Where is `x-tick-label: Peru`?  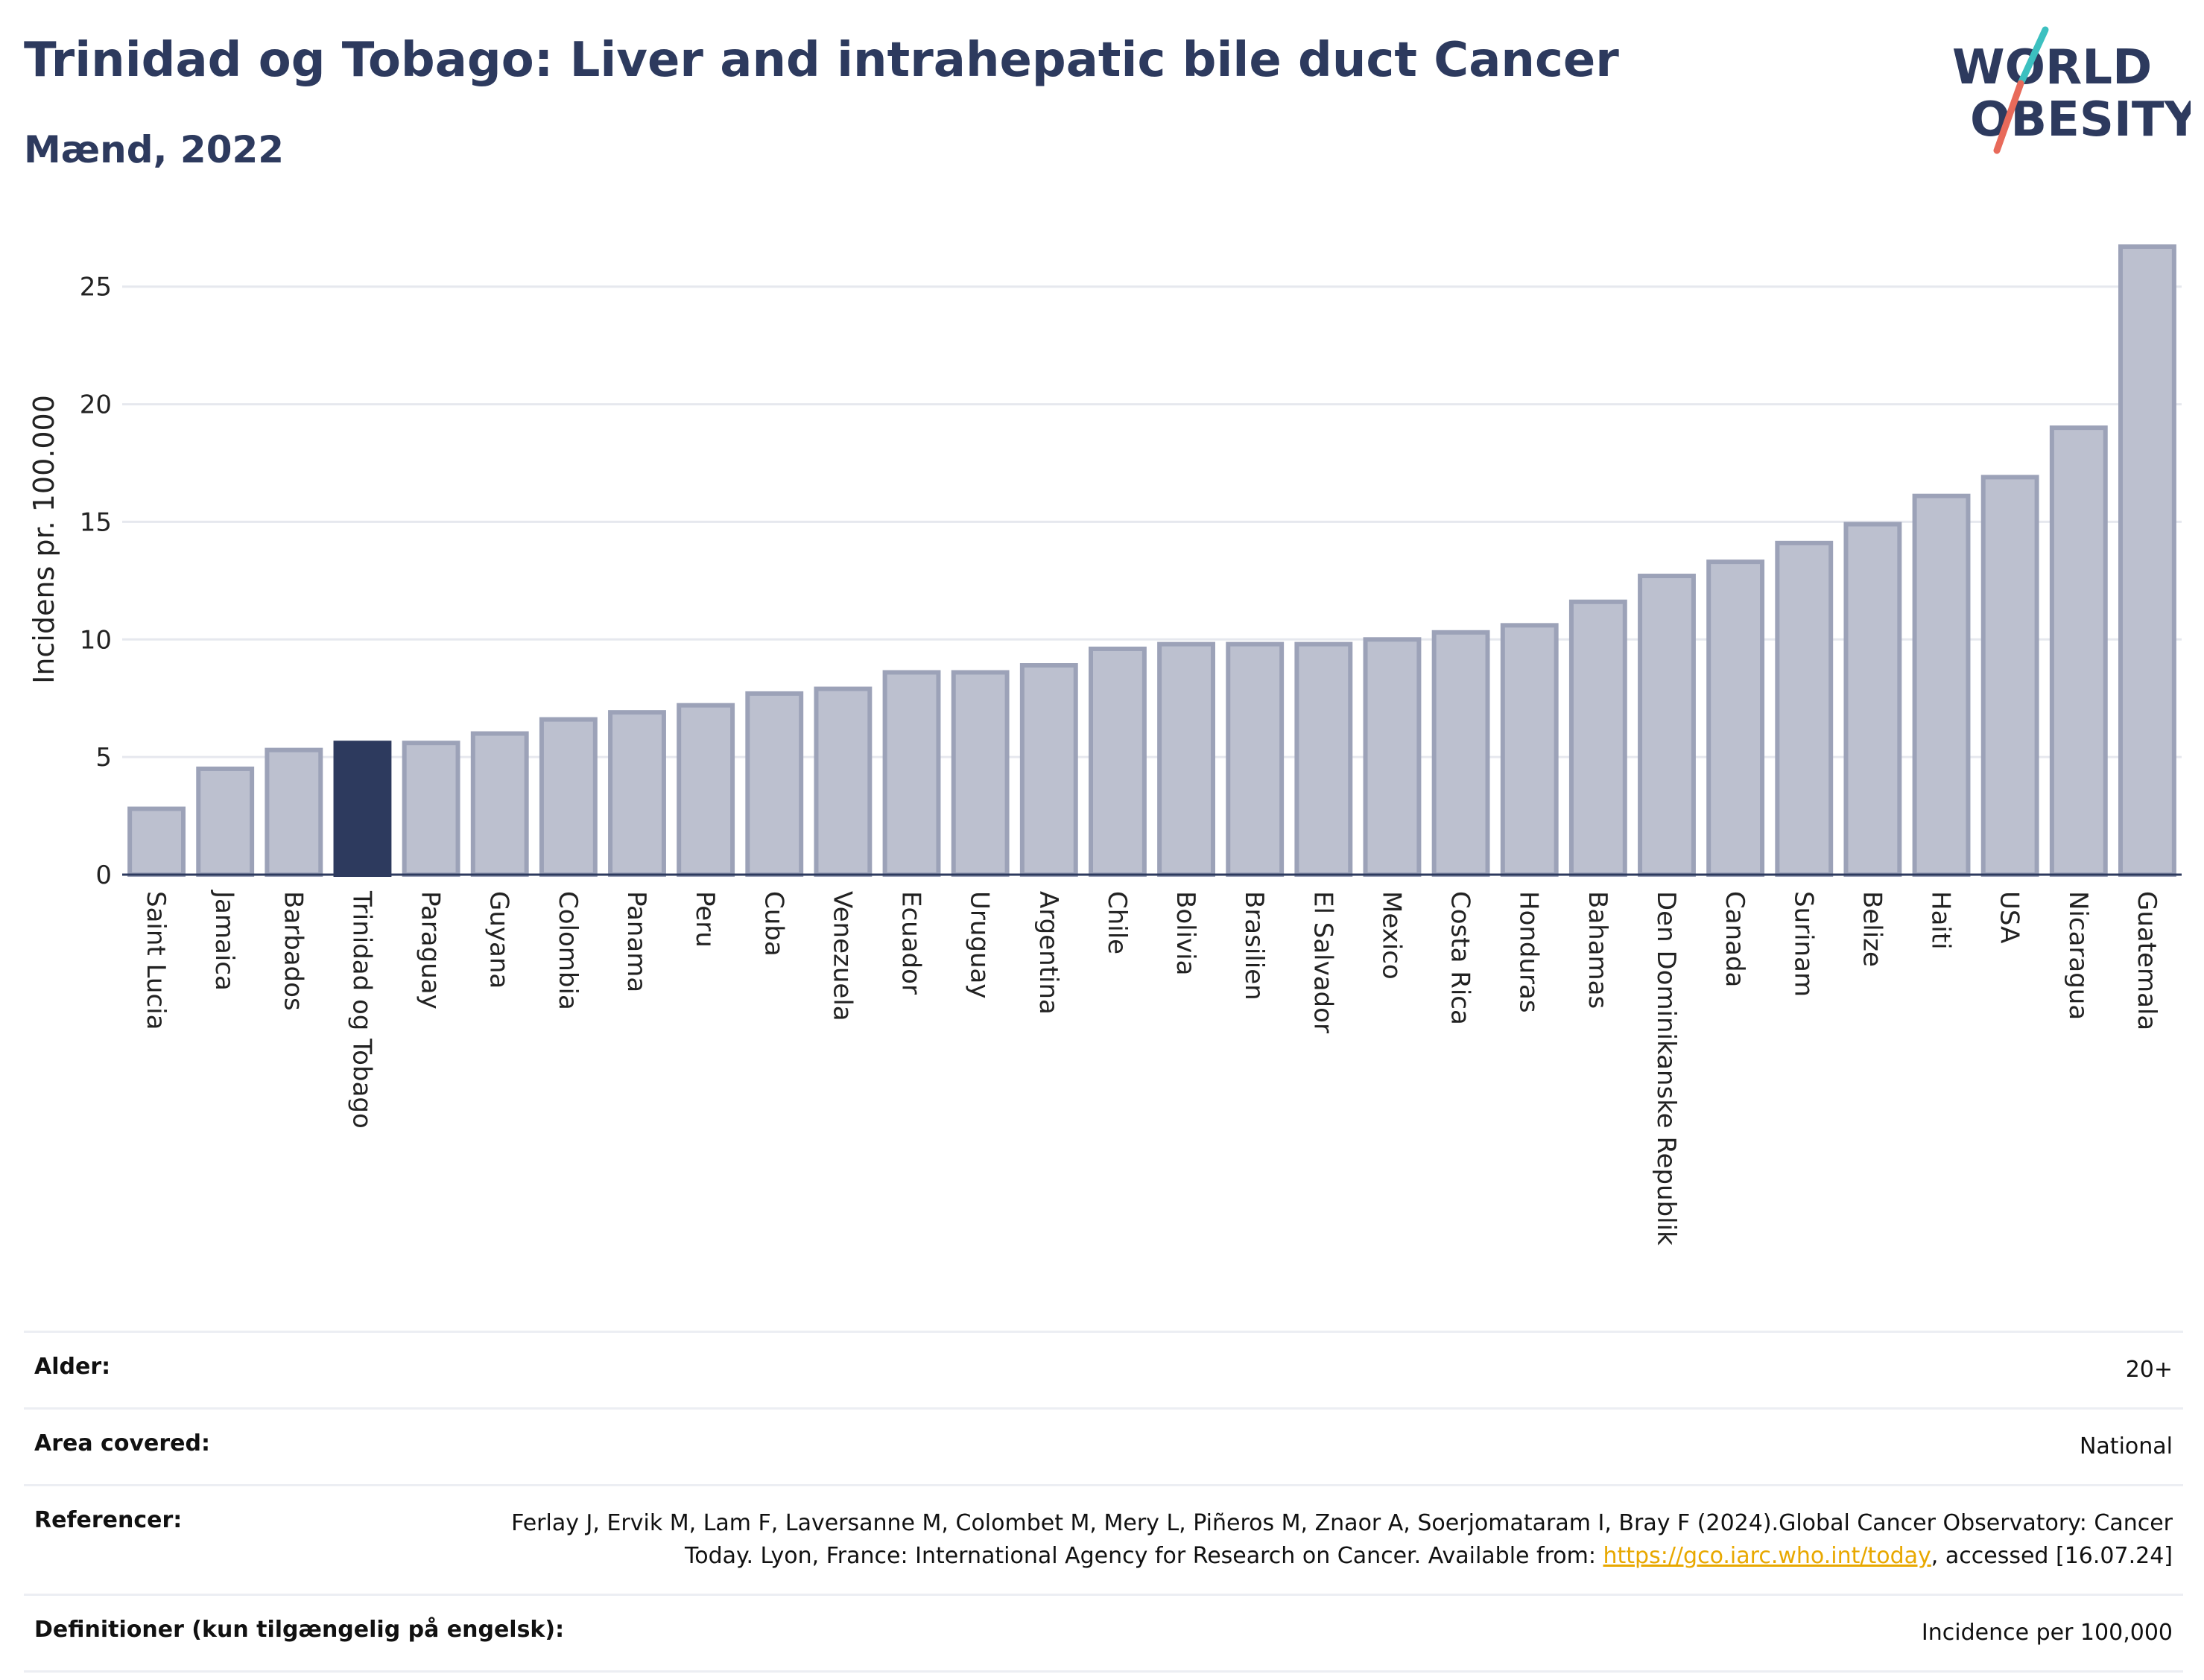
x-tick-label: Peru is located at coordinates (705, 919).